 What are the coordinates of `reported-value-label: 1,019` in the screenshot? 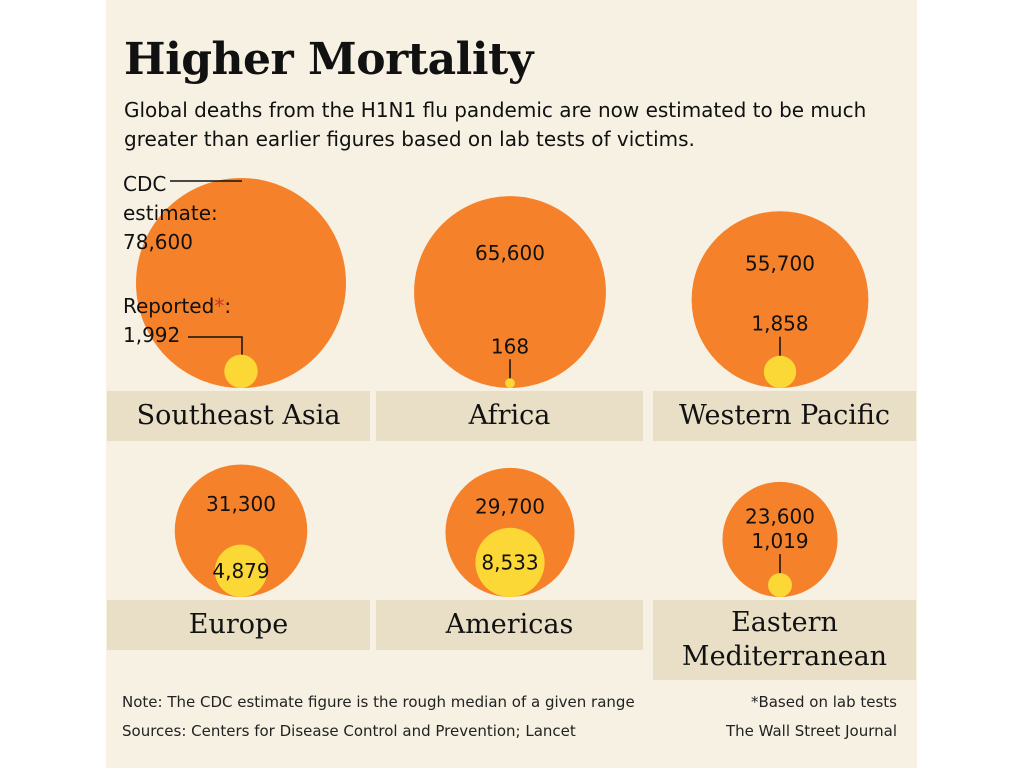 It's located at (779, 541).